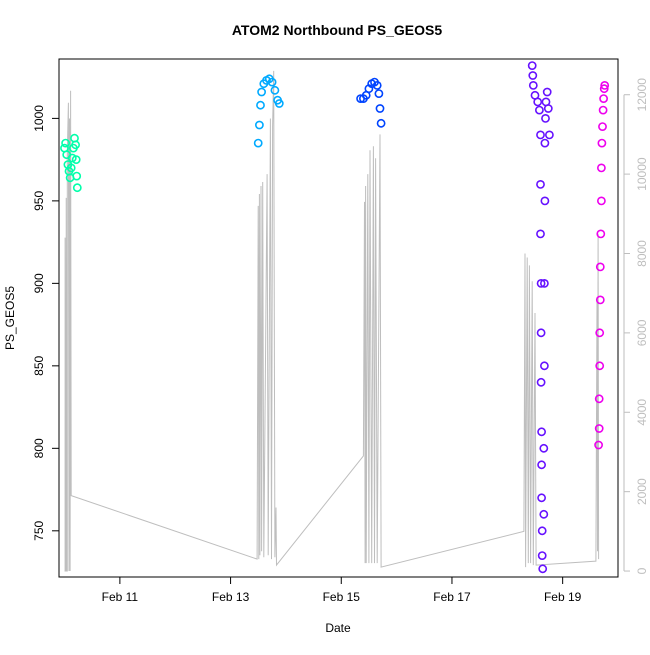 This screenshot has height=655, width=650. I want to click on y2-tick-label: 10000, so click(642, 174).